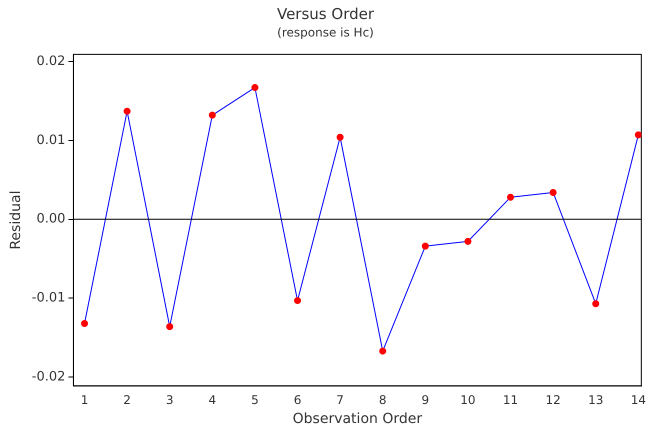 The image size is (649, 430). What do you see at coordinates (16, 220) in the screenshot?
I see `y-axis-title: Residual` at bounding box center [16, 220].